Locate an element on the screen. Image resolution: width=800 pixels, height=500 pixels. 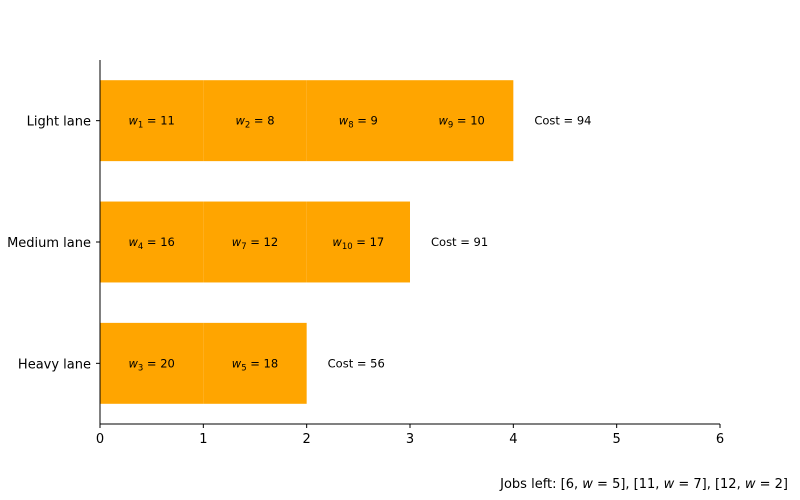
x-tick-label: 0 is located at coordinates (100, 439).